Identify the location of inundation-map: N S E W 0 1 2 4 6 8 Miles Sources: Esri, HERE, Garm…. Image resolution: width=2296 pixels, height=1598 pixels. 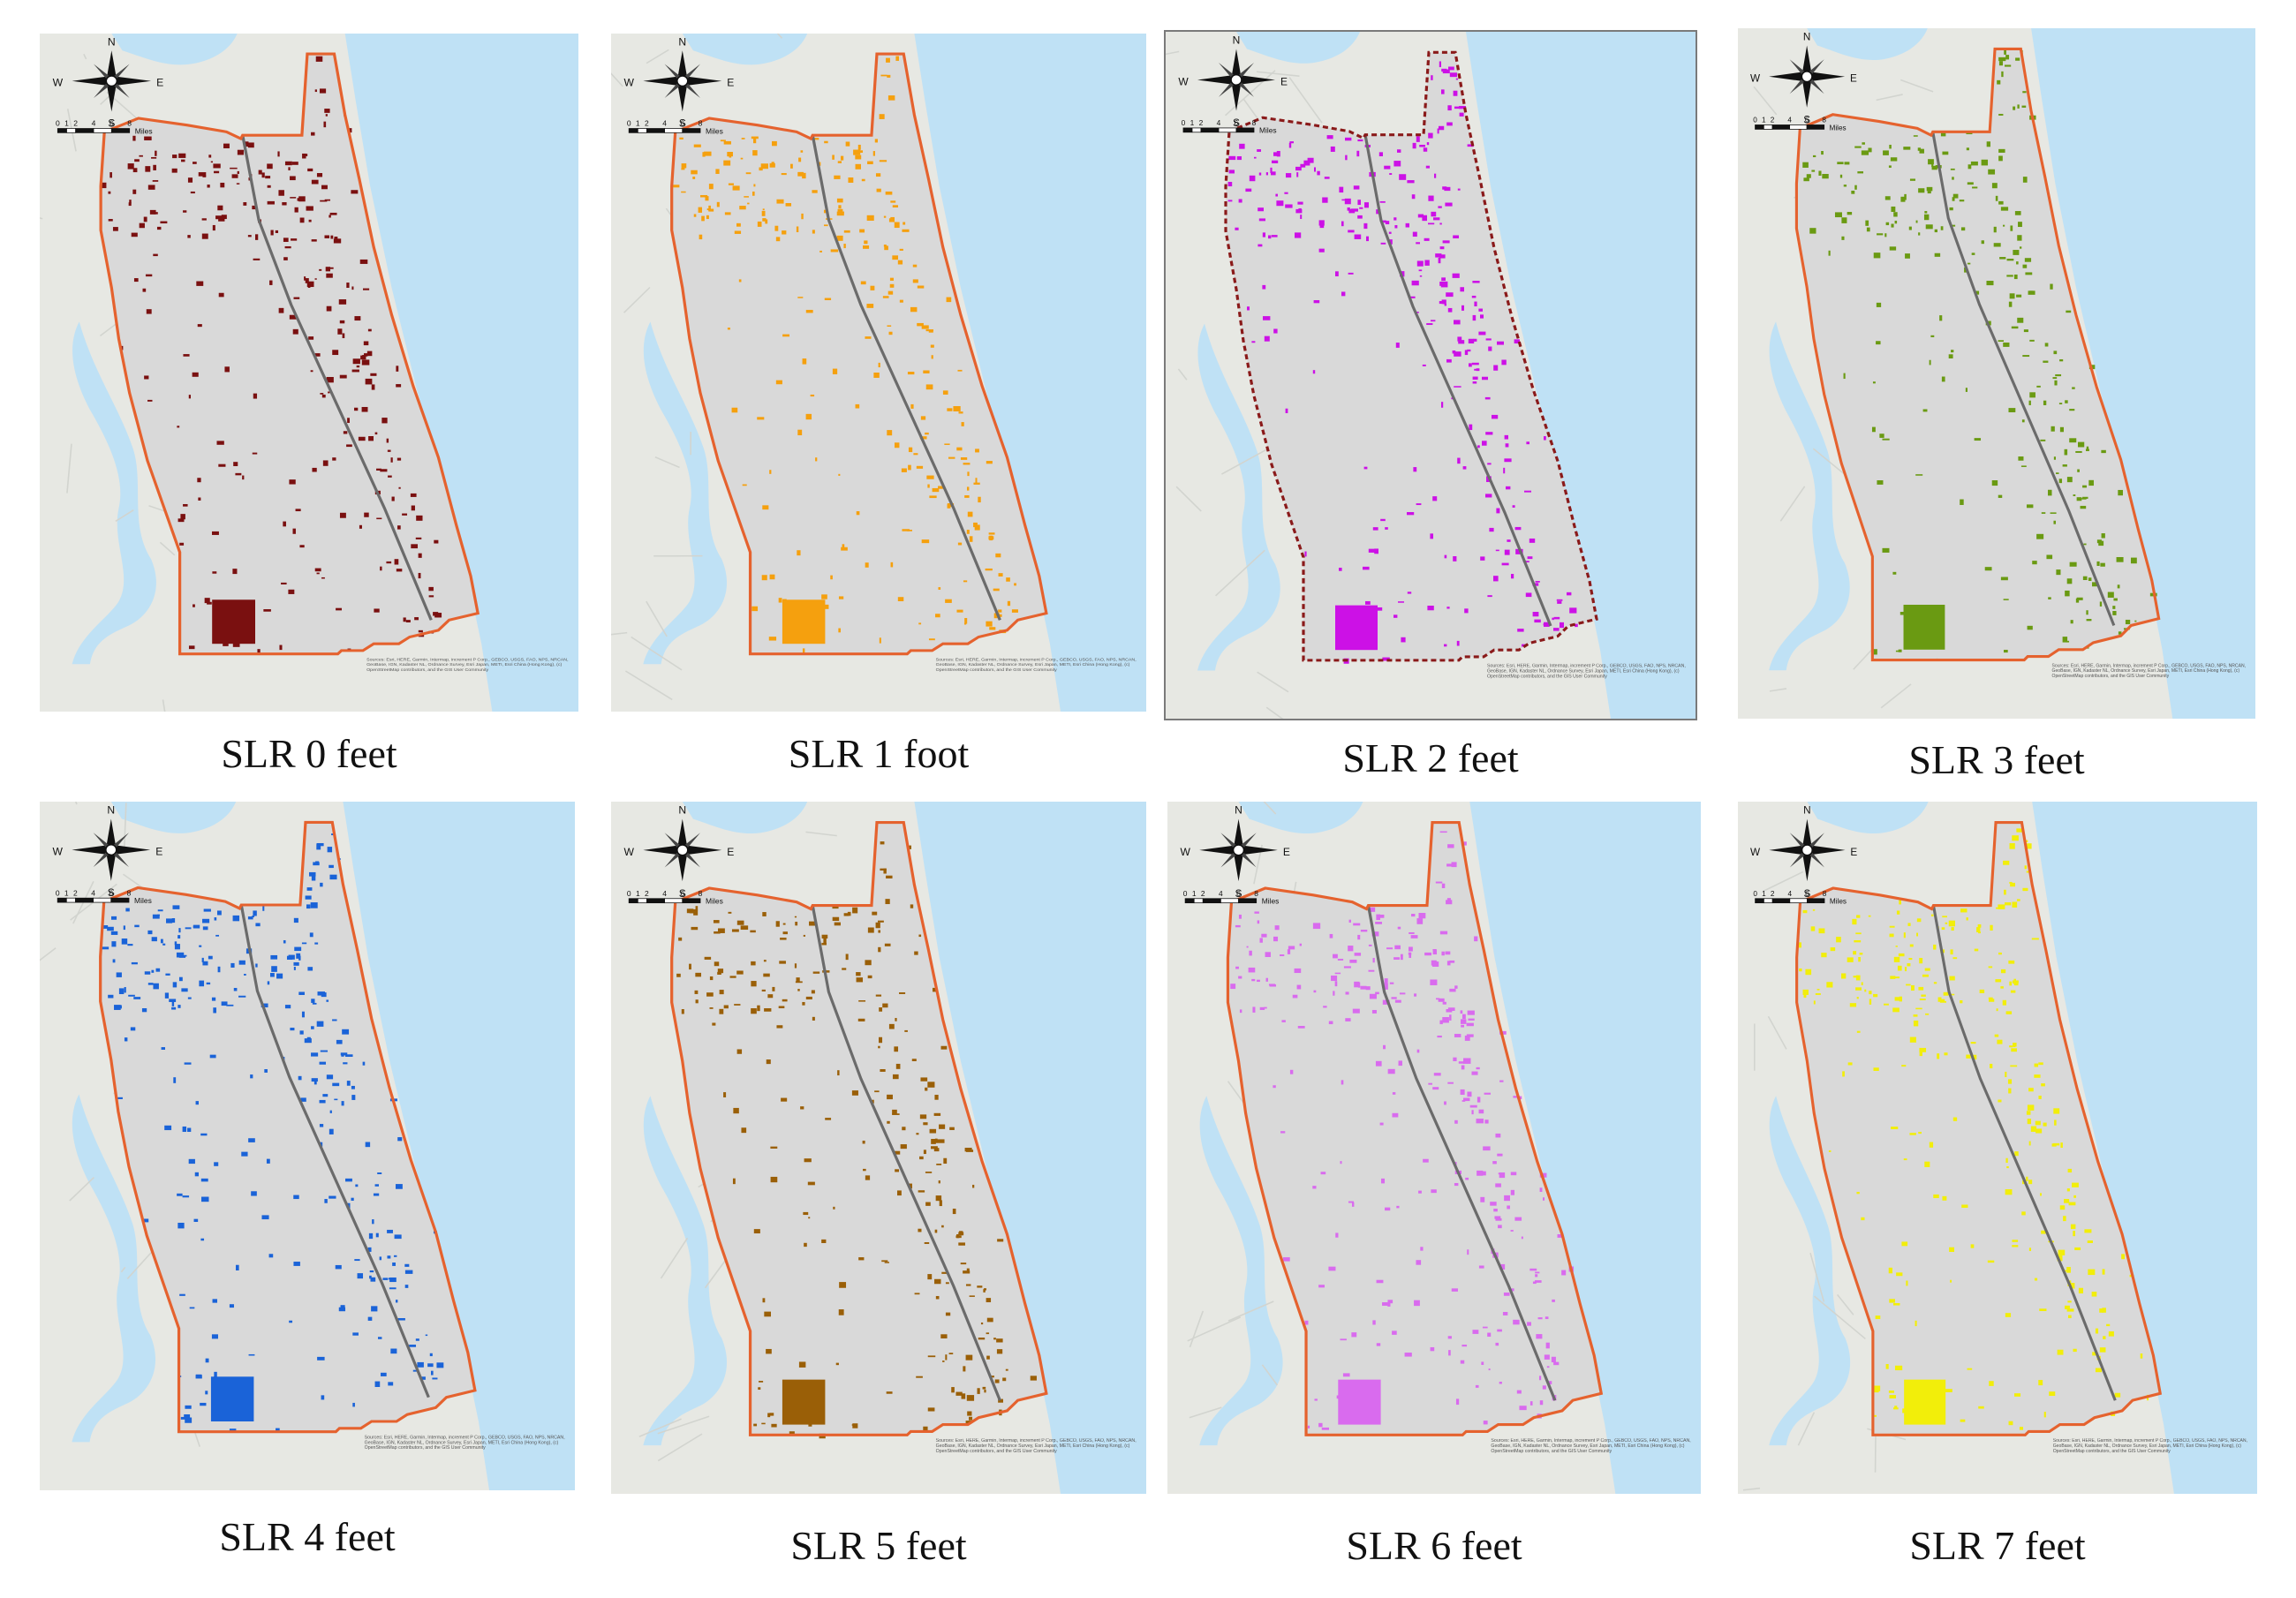
(1997, 1148).